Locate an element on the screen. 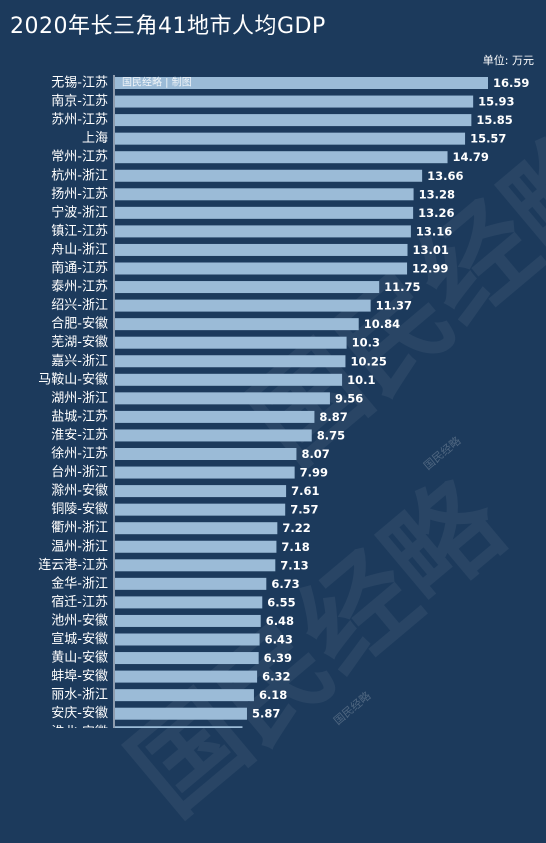  category-label: 徐州-江苏 is located at coordinates (79, 454).